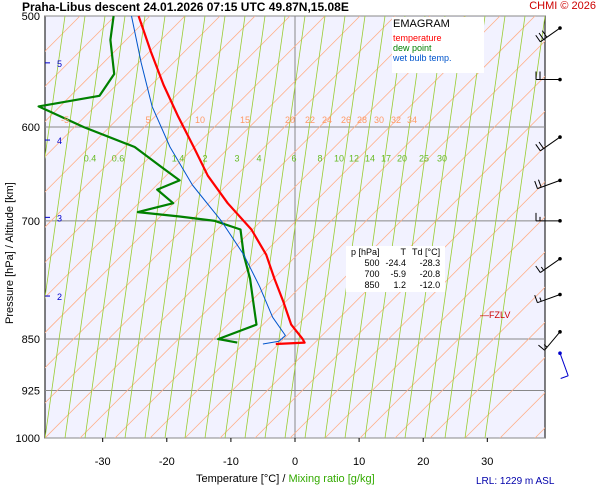  What do you see at coordinates (426, 252) in the screenshot?
I see `table-header: Td [°C]` at bounding box center [426, 252].